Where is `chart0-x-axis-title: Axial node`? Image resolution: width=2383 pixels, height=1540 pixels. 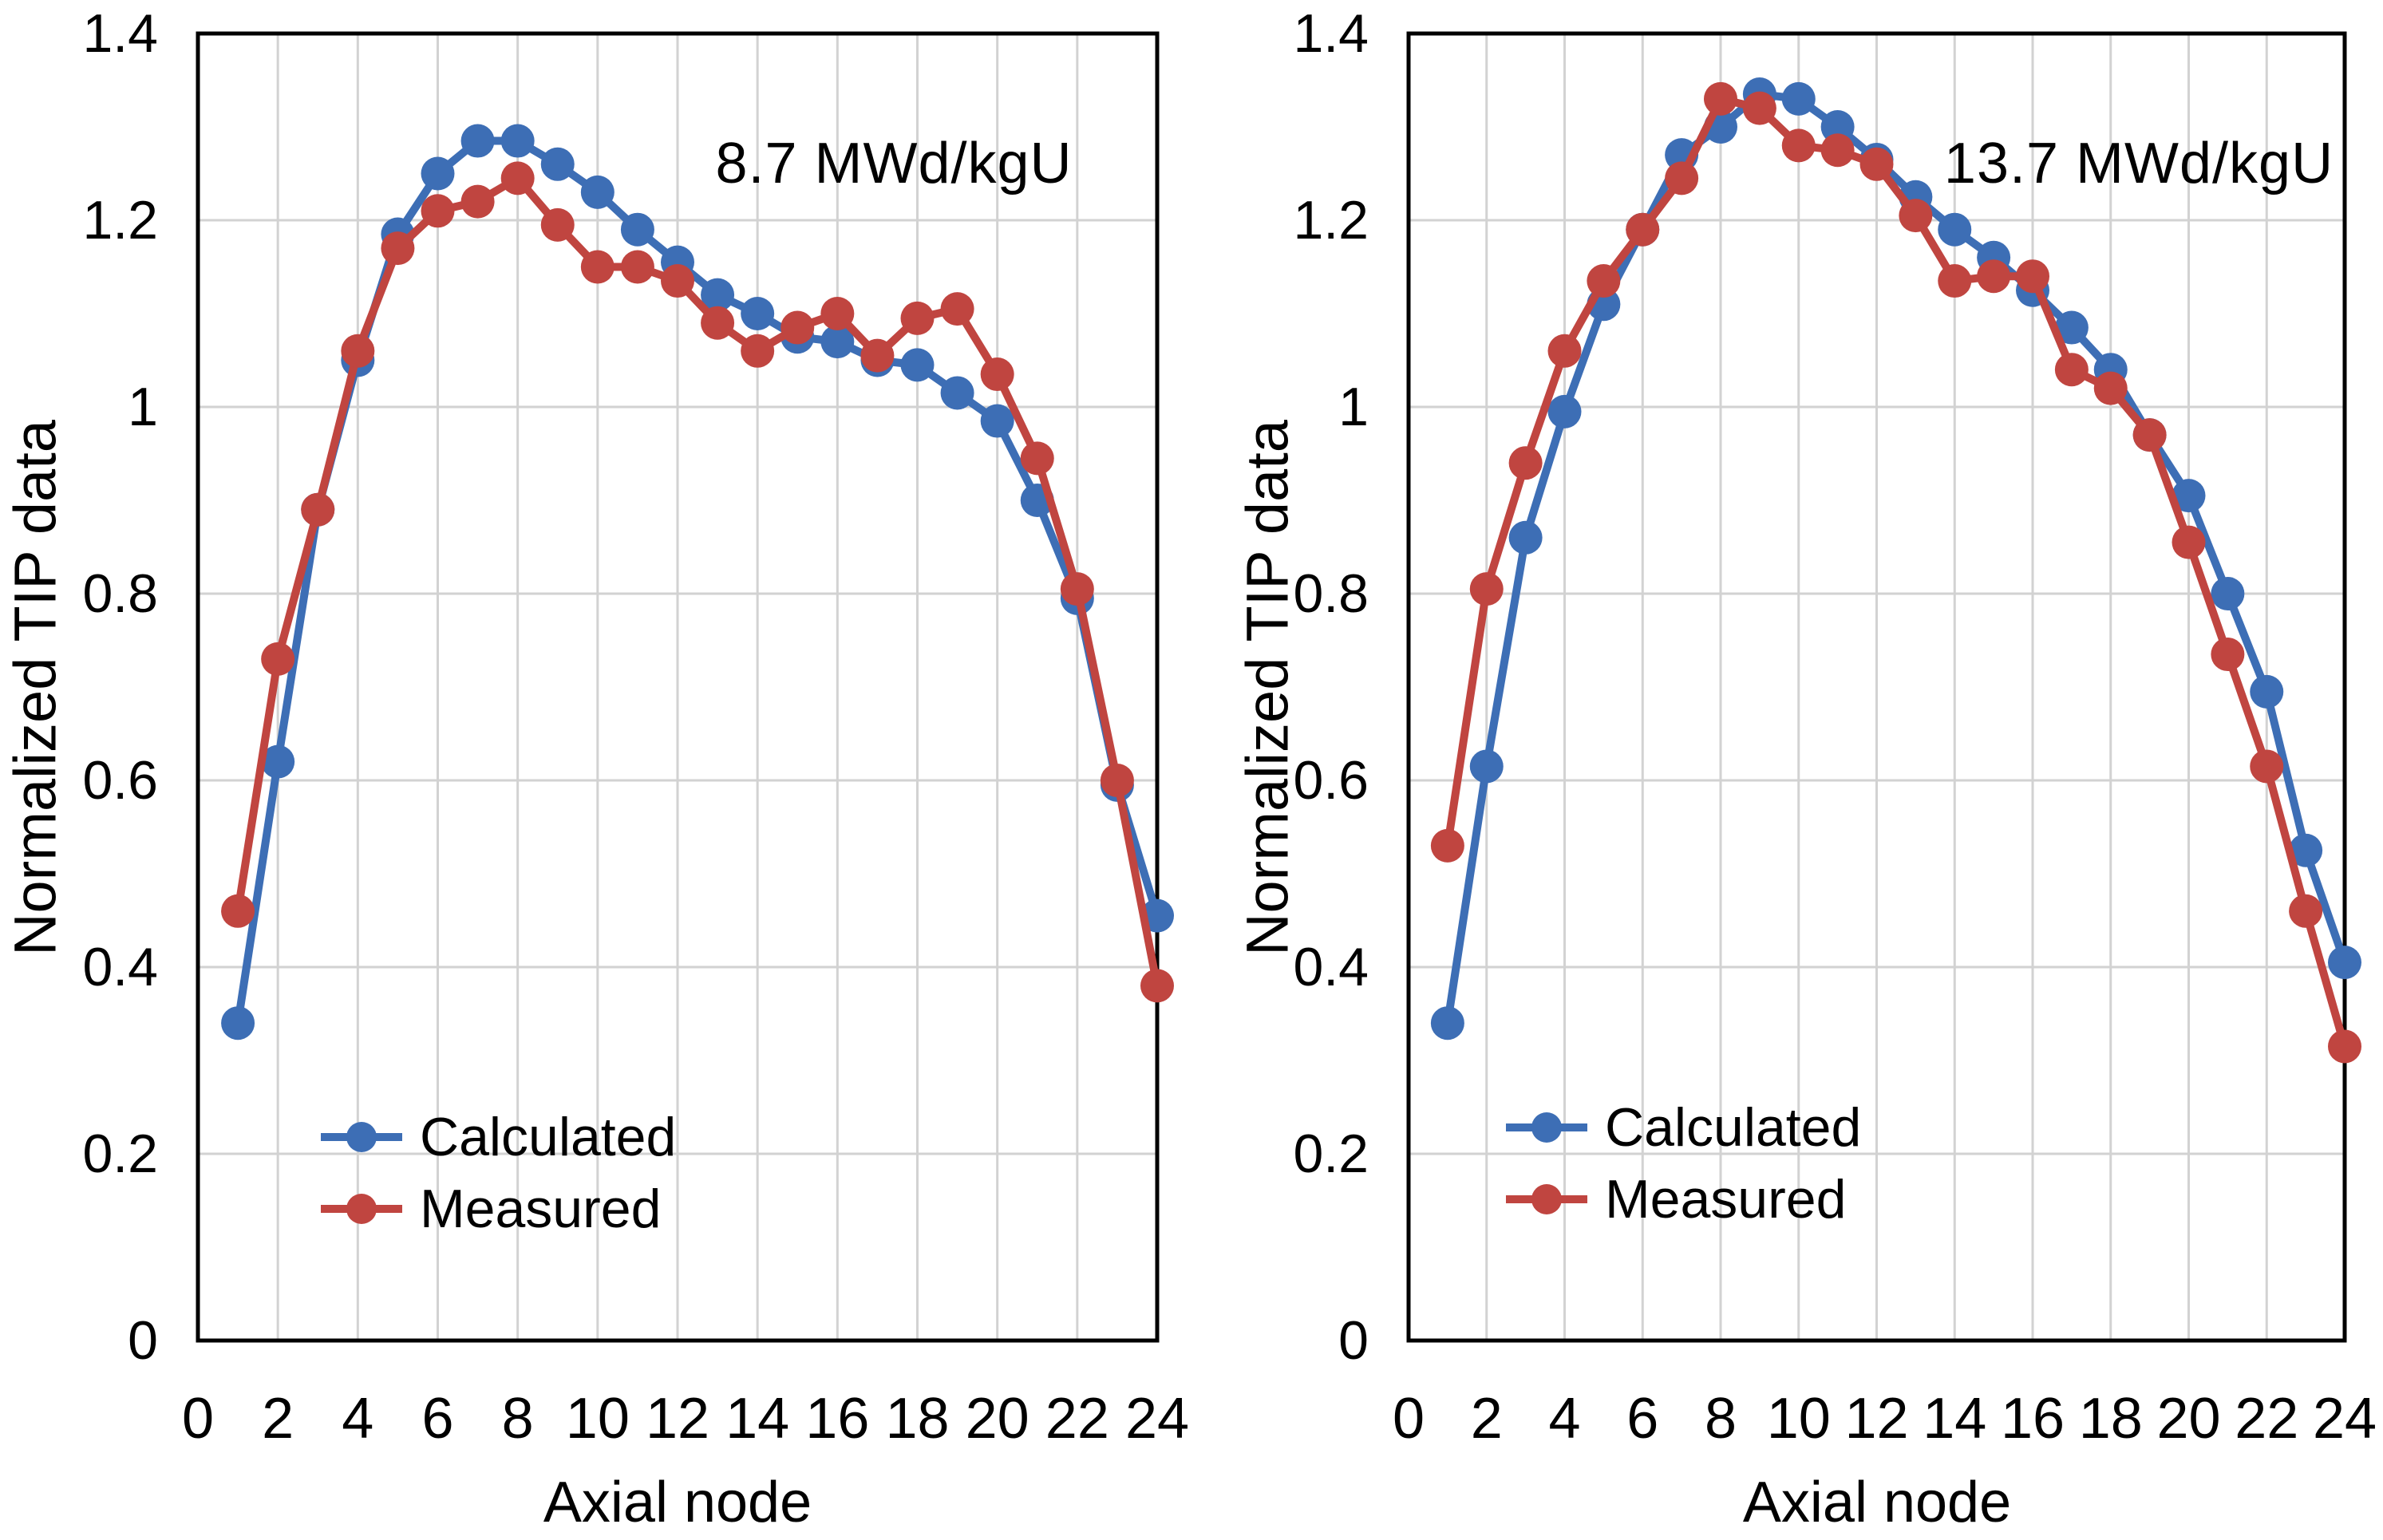 chart0-x-axis-title: Axial node is located at coordinates (677, 1502).